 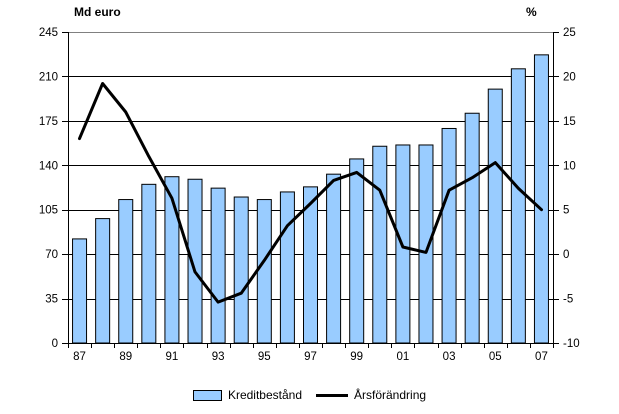 I want to click on right-axis-label-20: 20, so click(x=569, y=77).